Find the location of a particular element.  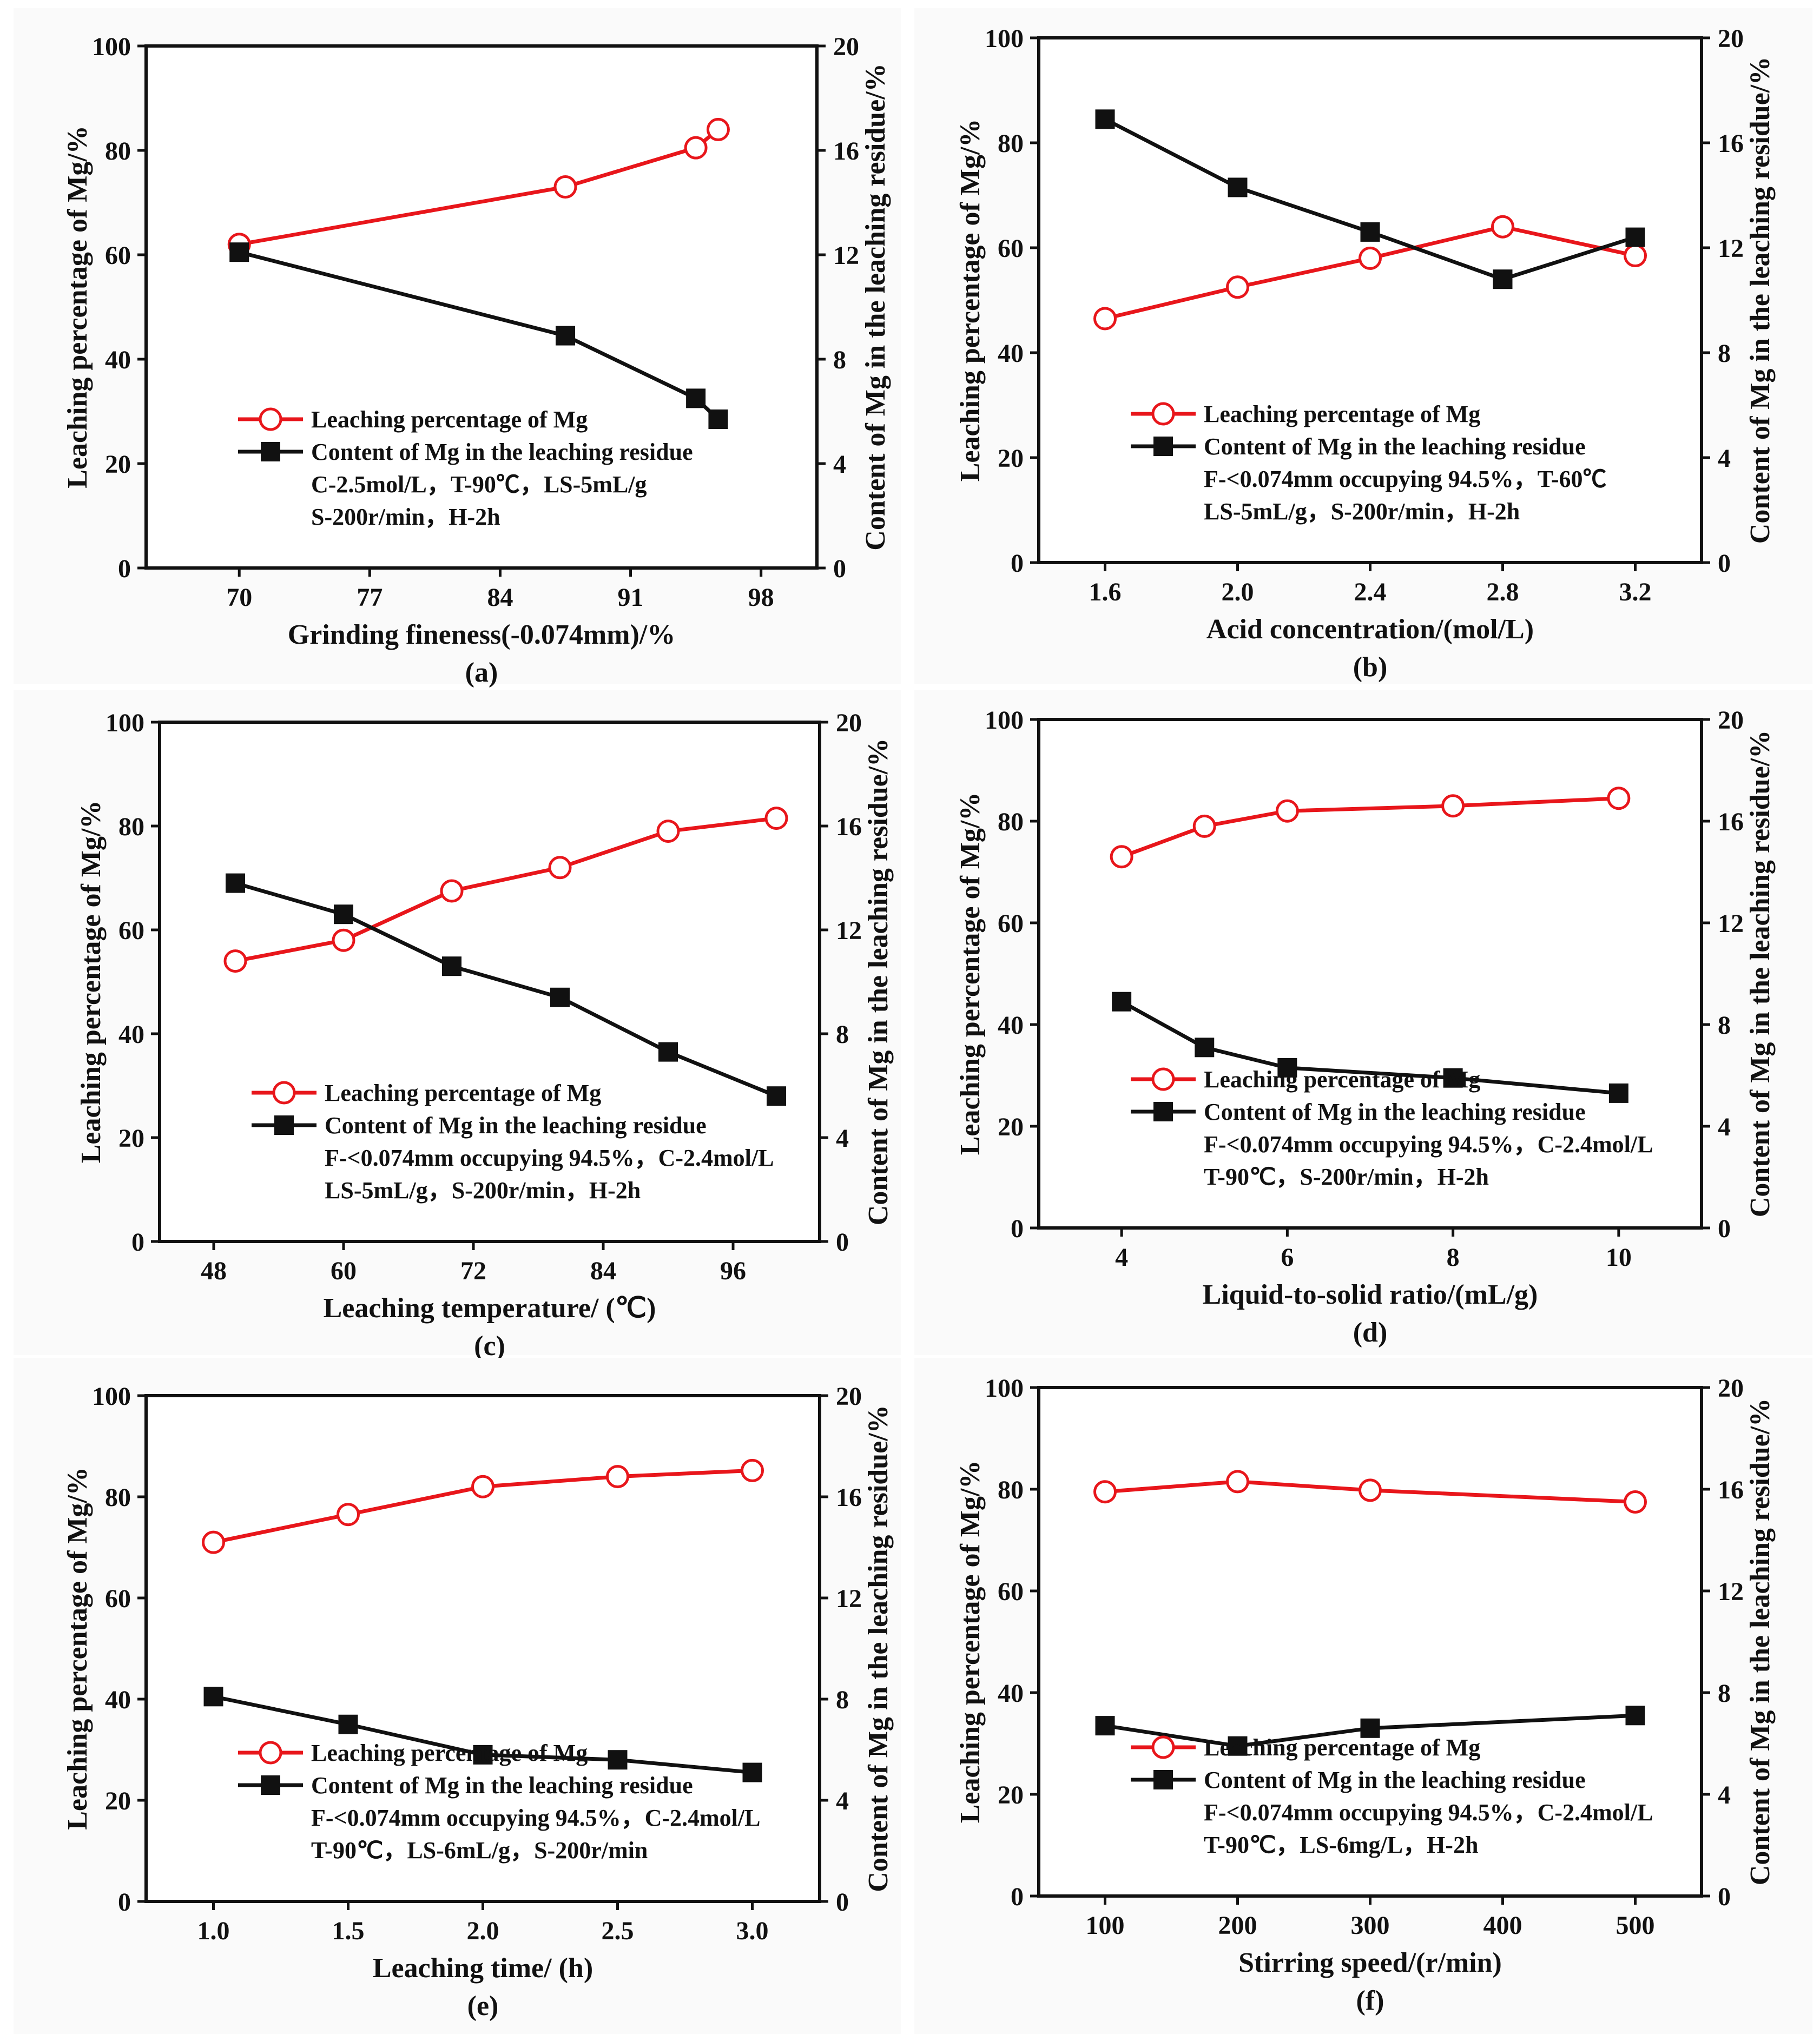

x-tick-label: 300 is located at coordinates (1370, 1925).